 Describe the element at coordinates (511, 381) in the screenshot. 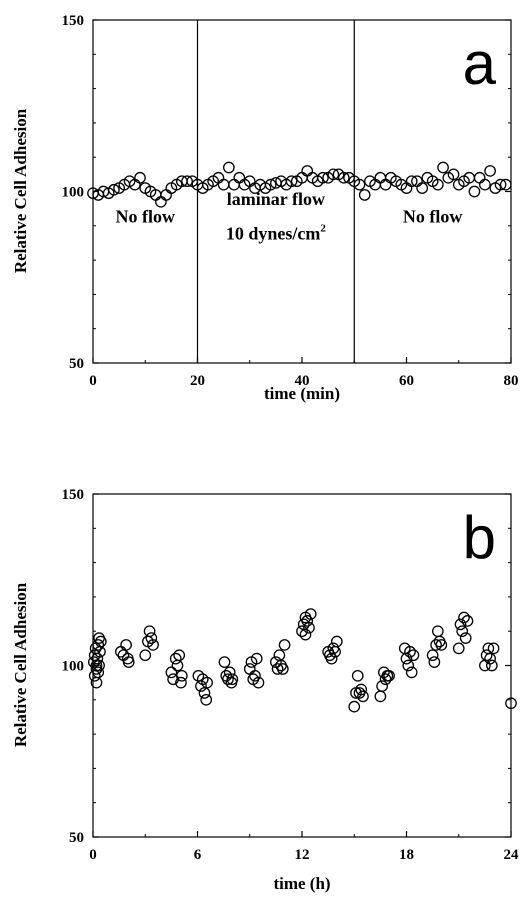

I see `x-tick-label-a: 80` at that location.